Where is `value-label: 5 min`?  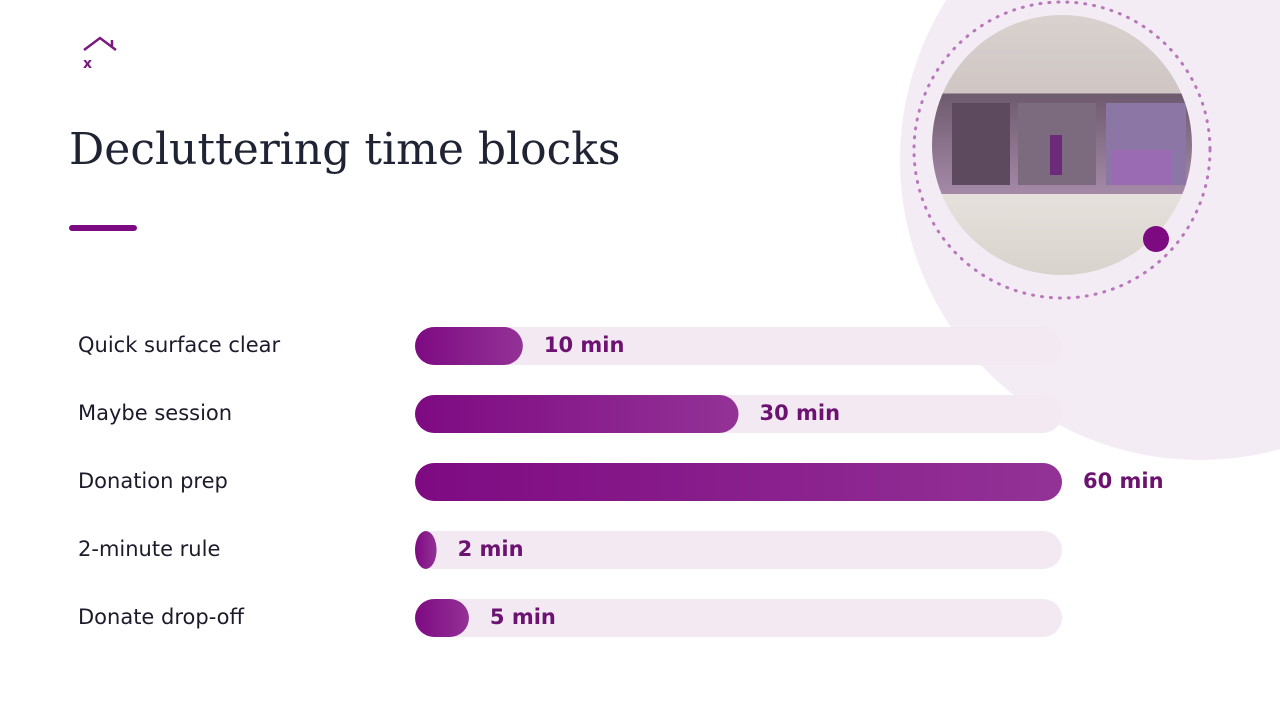
value-label: 5 min is located at coordinates (523, 617).